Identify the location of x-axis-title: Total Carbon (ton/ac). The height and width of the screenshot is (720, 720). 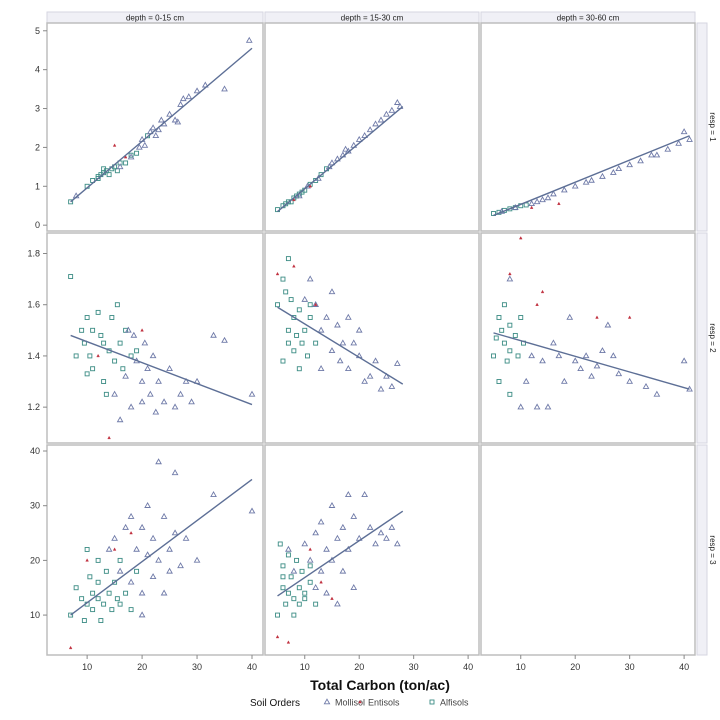
(380, 685).